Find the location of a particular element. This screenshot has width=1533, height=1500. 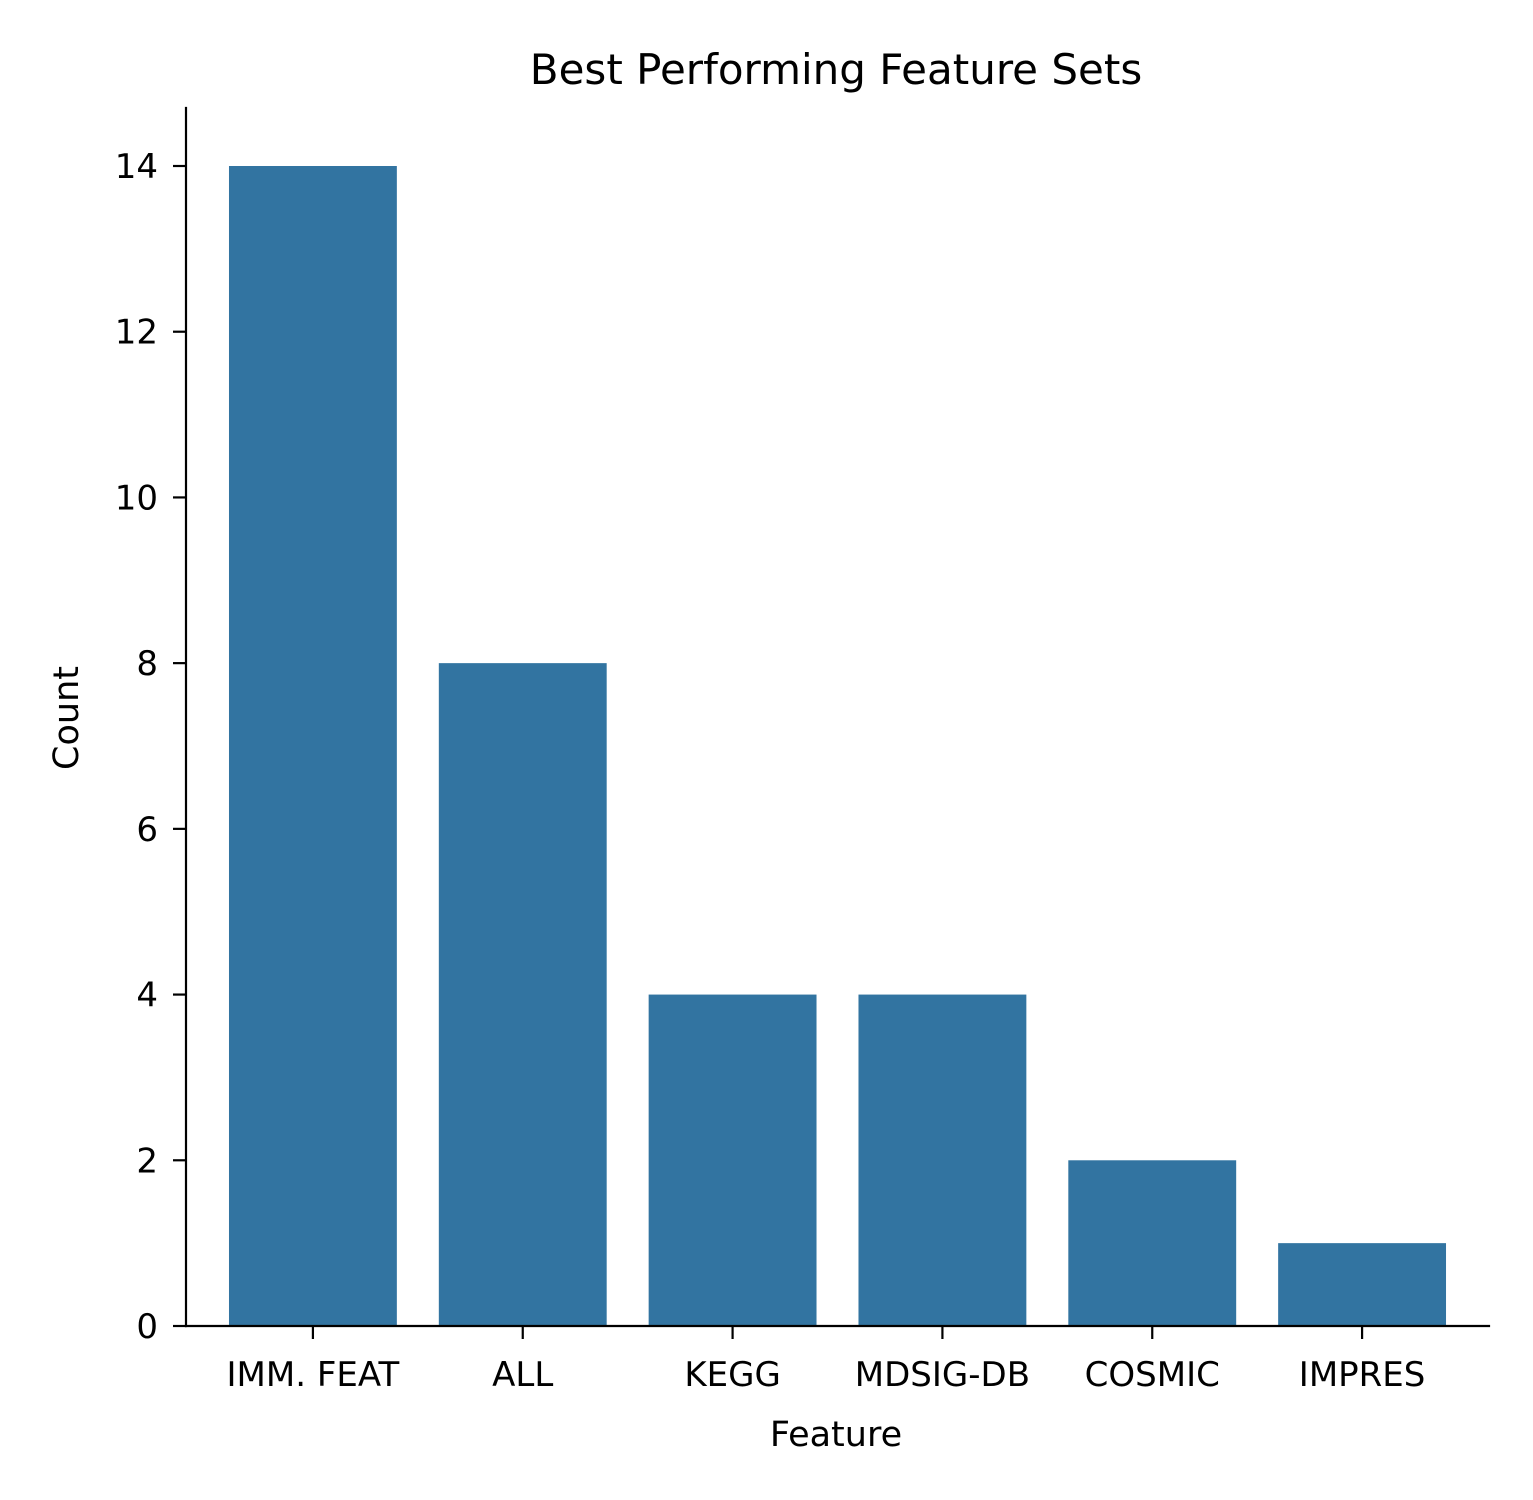

y-tick-label: 10 is located at coordinates (136, 498).